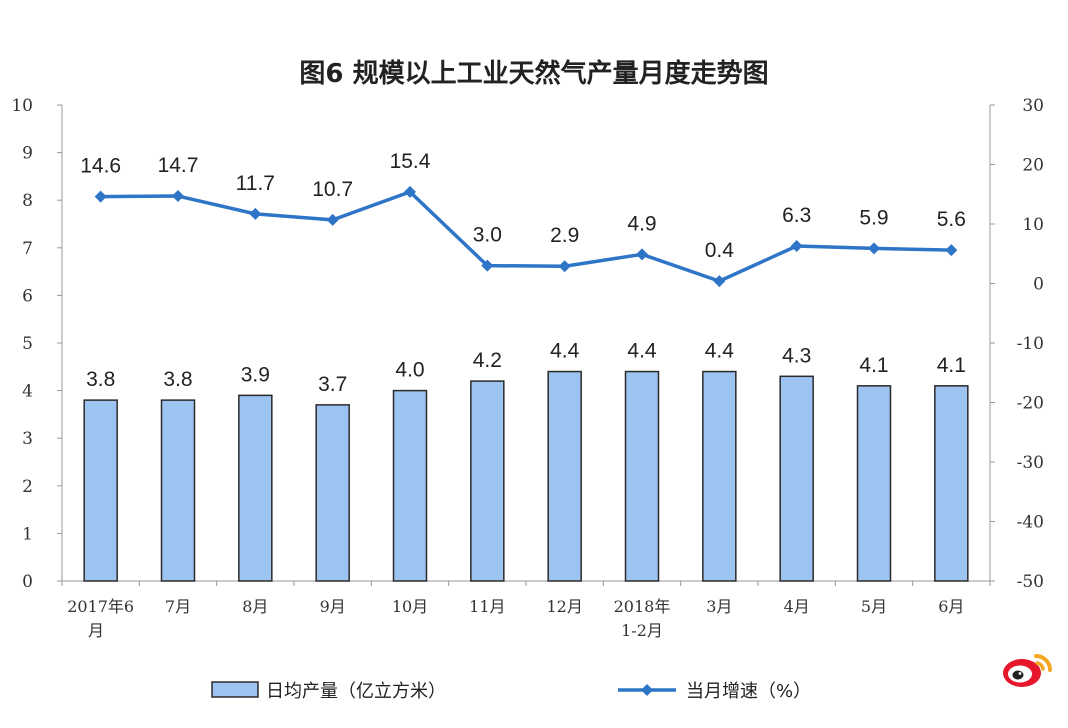 The height and width of the screenshot is (728, 1068). Describe the element at coordinates (235, 689) in the screenshot. I see `legend-bar-swatch` at that location.